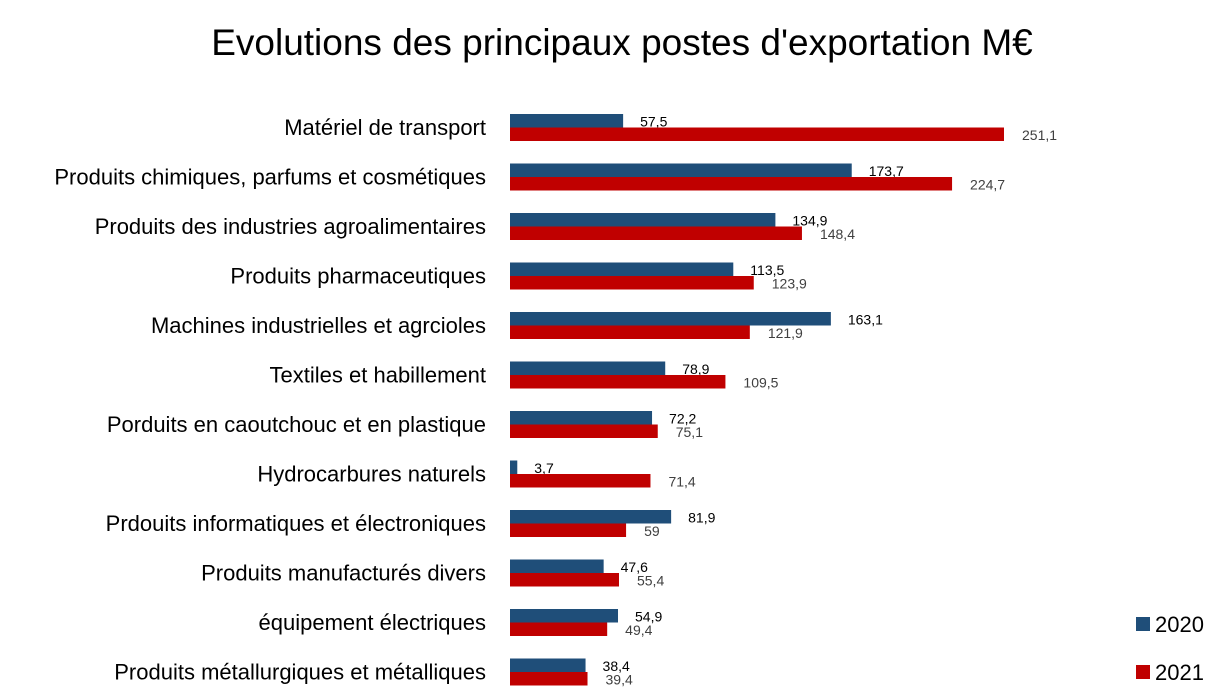 The image size is (1222, 699). Describe the element at coordinates (1179, 672) in the screenshot. I see `legend-label-2021: 2021` at that location.